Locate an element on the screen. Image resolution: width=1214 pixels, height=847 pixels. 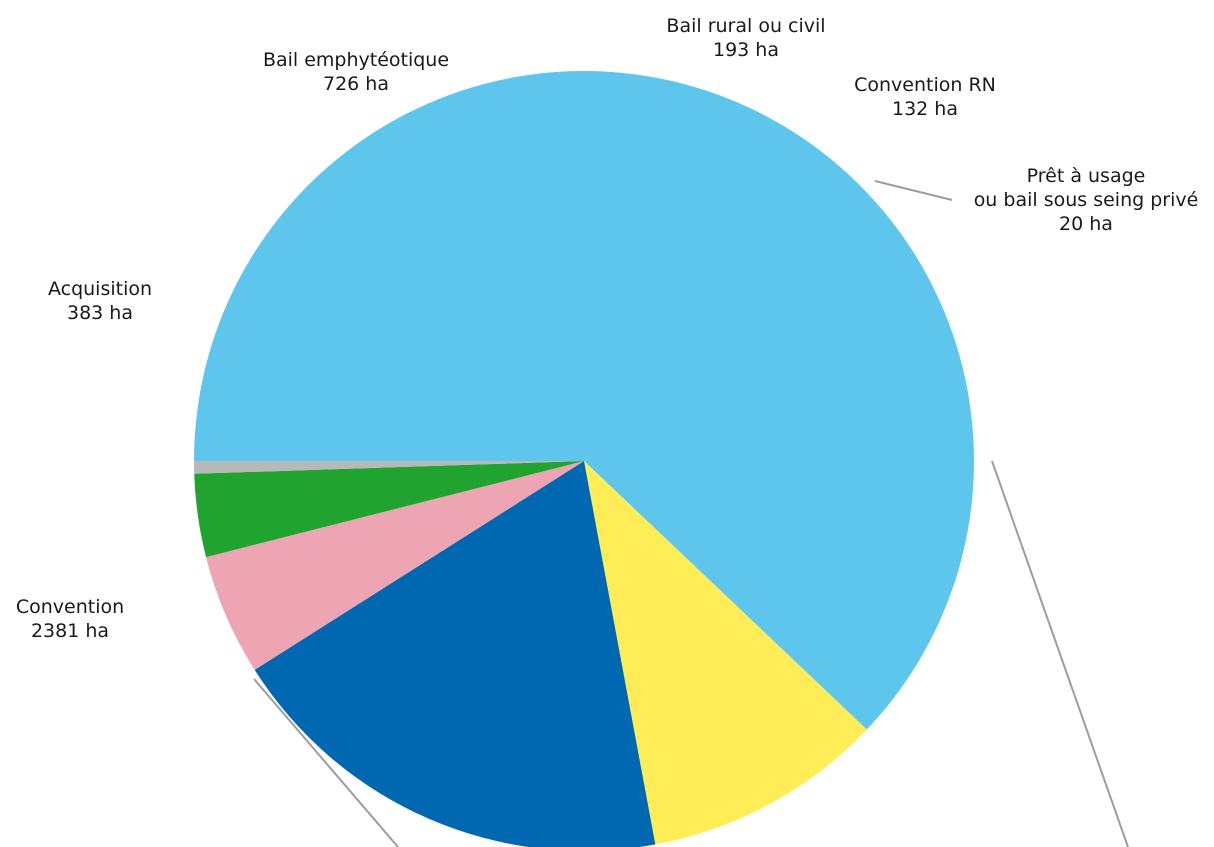
slice-category-label: Bail rural ou civil is located at coordinates (745, 26).